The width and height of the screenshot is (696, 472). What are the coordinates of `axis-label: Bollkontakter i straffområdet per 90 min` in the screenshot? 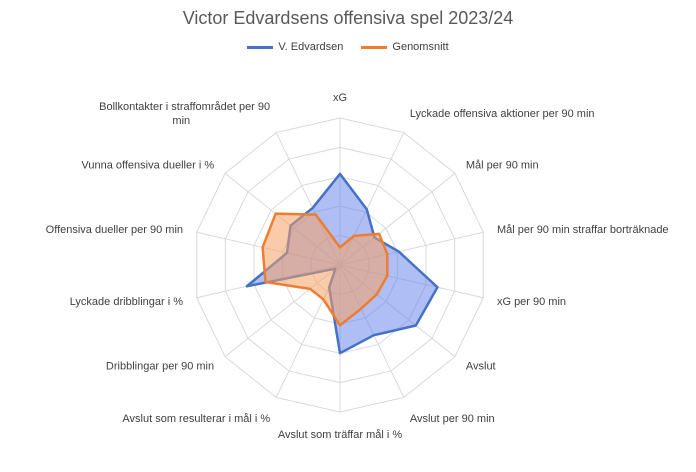 It's located at (184, 114).